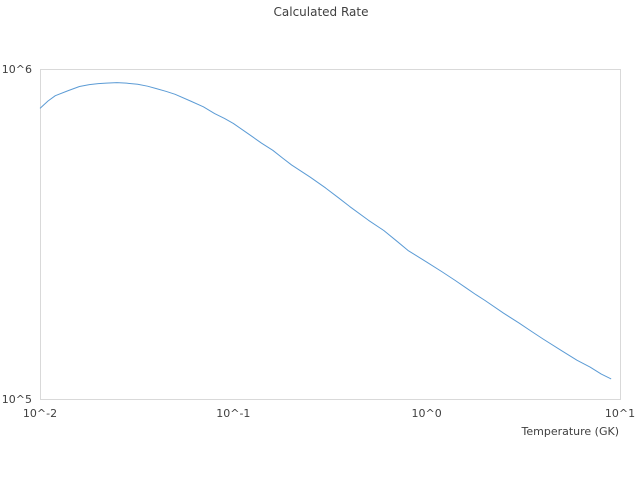  What do you see at coordinates (17, 399) in the screenshot?
I see `y-tick-label: 10^5` at bounding box center [17, 399].